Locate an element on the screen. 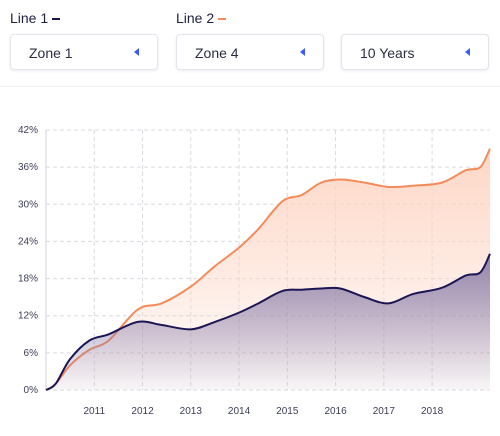 The height and width of the screenshot is (436, 500). x-tick-label: 2017 is located at coordinates (384, 411).